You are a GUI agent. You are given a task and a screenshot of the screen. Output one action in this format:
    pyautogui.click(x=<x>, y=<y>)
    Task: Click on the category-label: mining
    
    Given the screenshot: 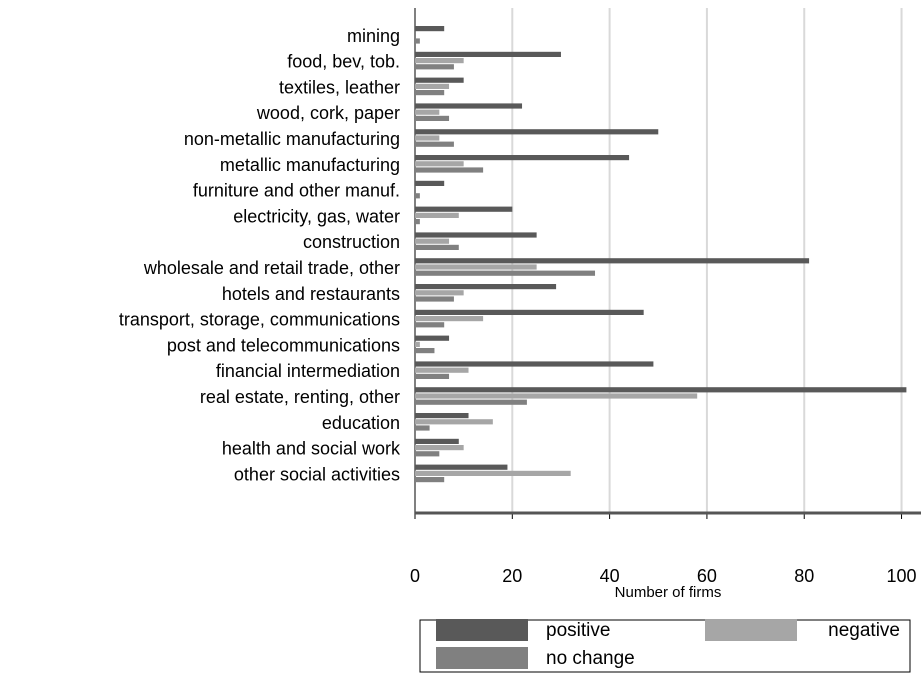 What is the action you would take?
    pyautogui.click(x=373, y=36)
    